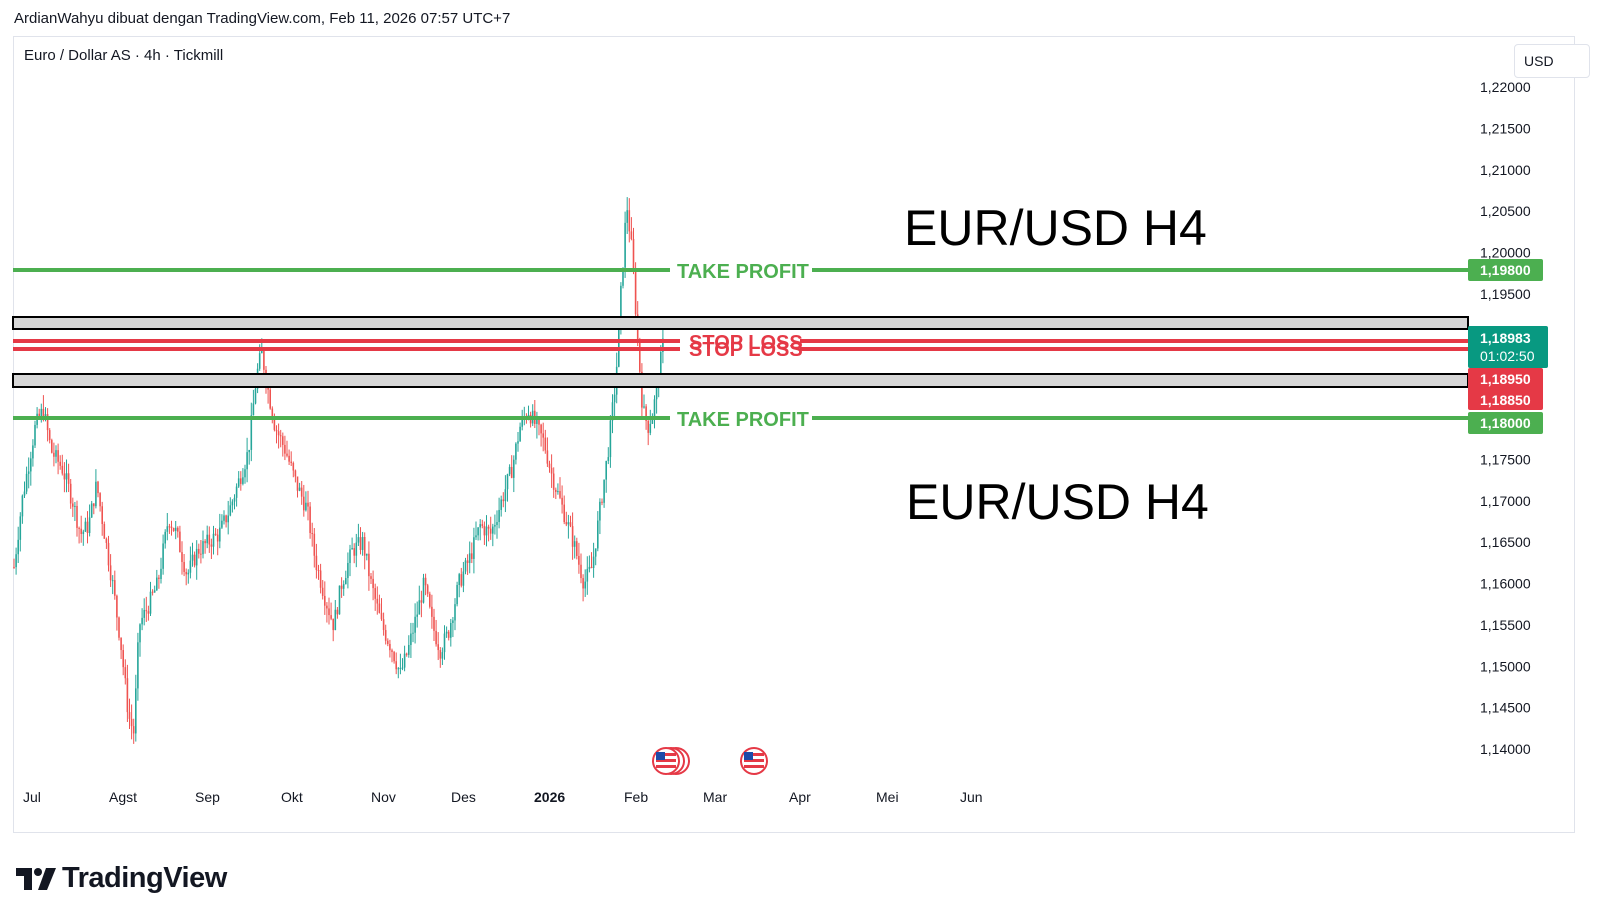  Describe the element at coordinates (144, 878) in the screenshot. I see `tradingview-logo-text: TradingView` at that location.